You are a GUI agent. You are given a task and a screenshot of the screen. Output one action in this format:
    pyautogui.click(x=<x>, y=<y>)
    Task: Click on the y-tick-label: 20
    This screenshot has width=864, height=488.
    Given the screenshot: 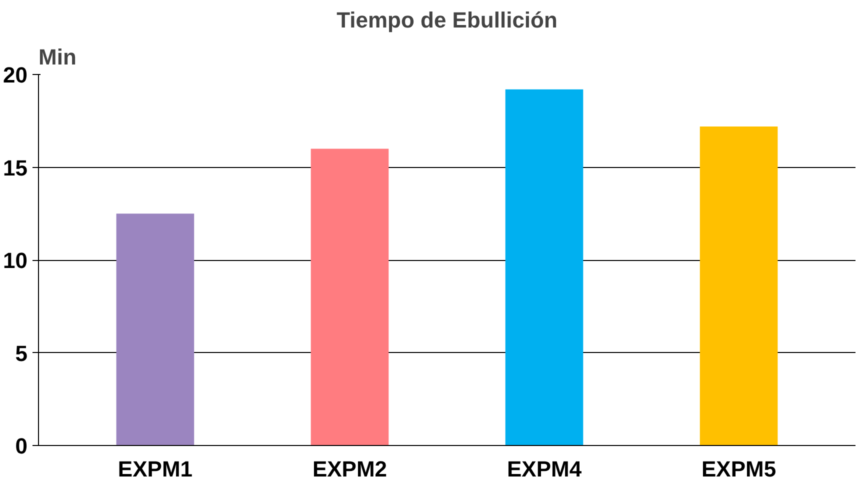 What is the action you would take?
    pyautogui.click(x=15, y=75)
    